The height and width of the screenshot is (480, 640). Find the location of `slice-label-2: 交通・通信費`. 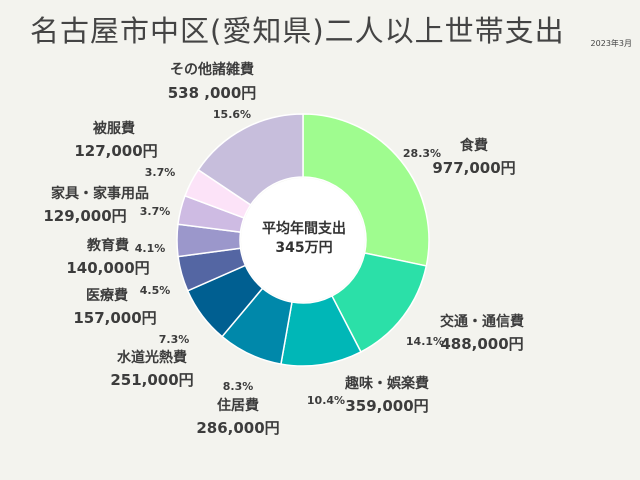

slice-label-2: 交通・通信費 is located at coordinates (482, 321).